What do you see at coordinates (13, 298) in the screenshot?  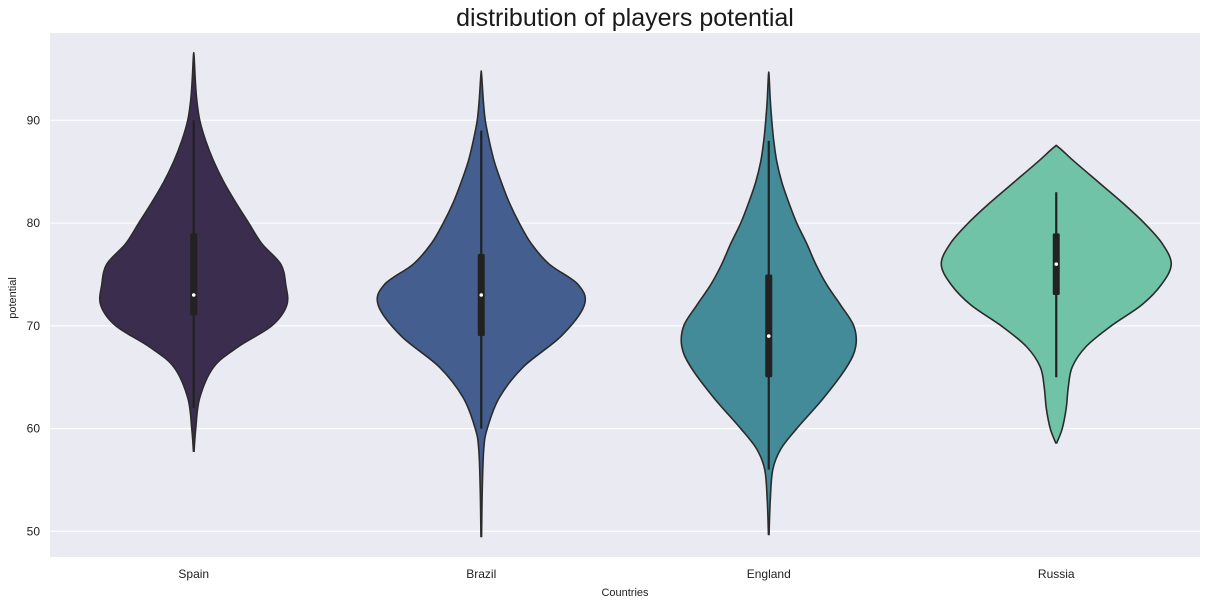 I see `y-axis-label: potential` at bounding box center [13, 298].